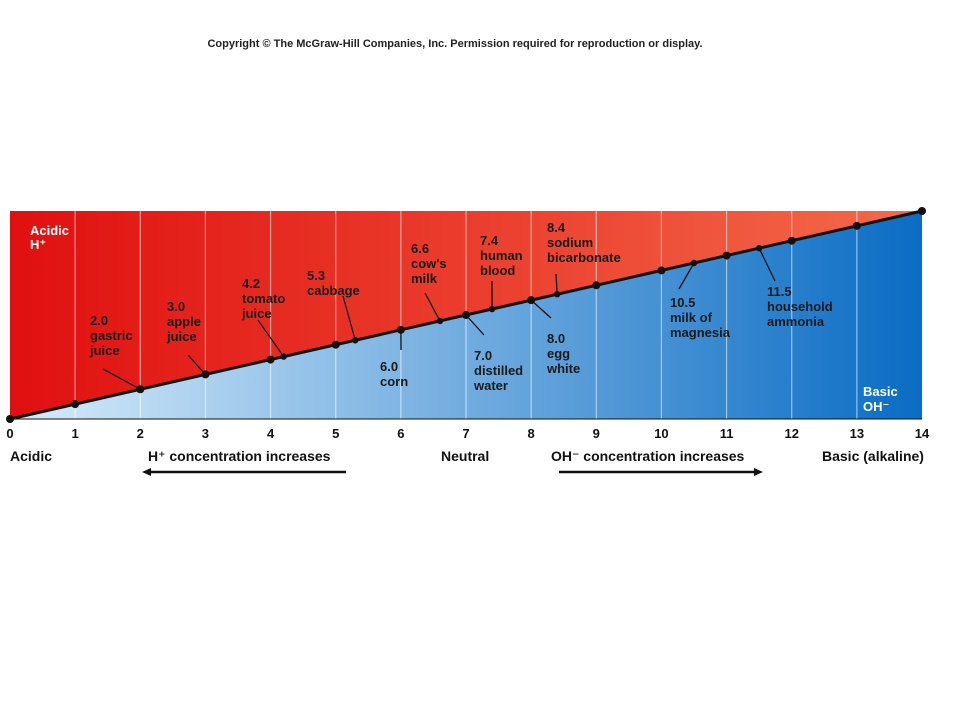  I want to click on oh-concentration-label: OH⁻ concentration increases, so click(648, 456).